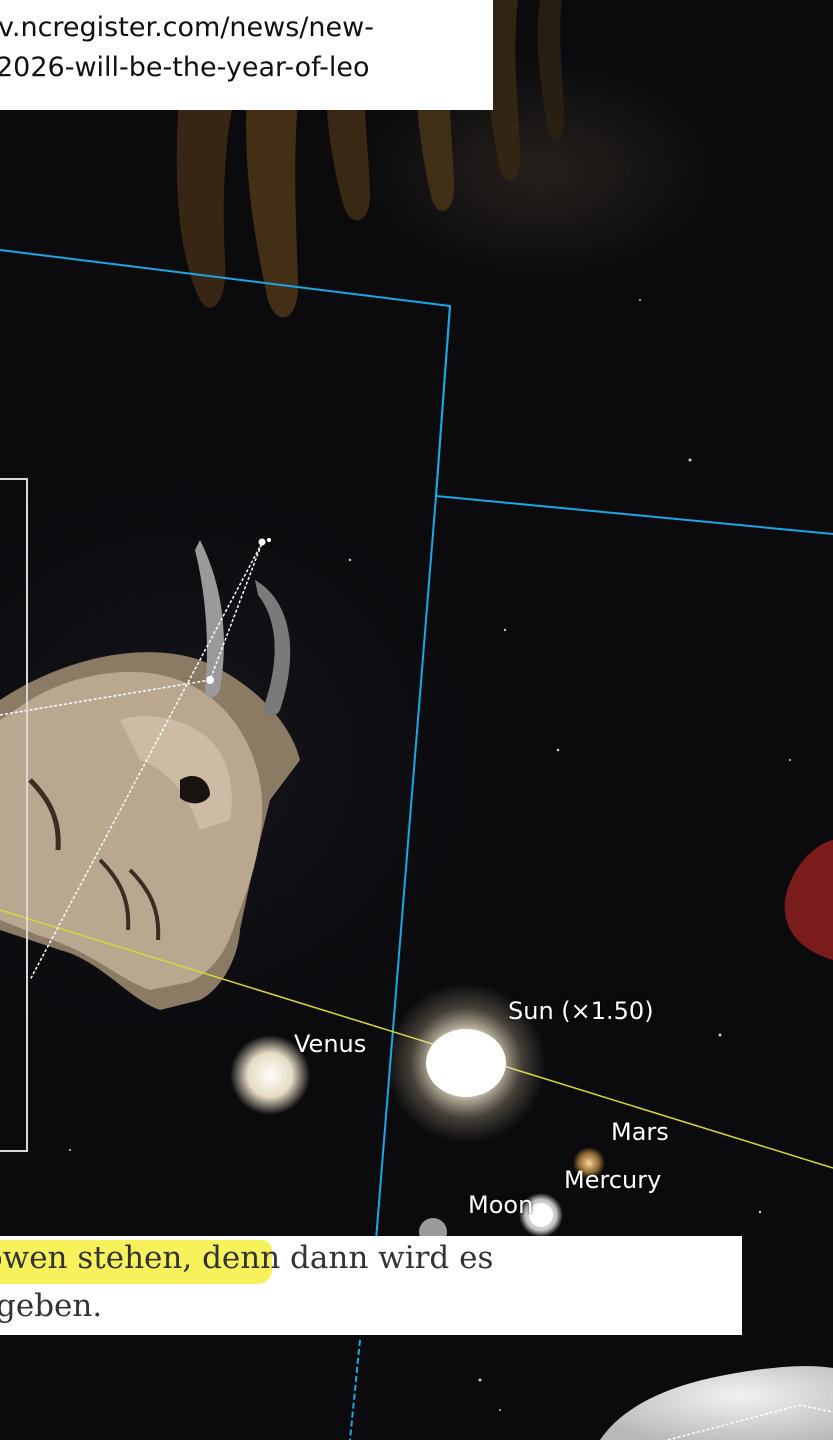  Describe the element at coordinates (640, 1132) in the screenshot. I see `mars-label: Mars` at that location.